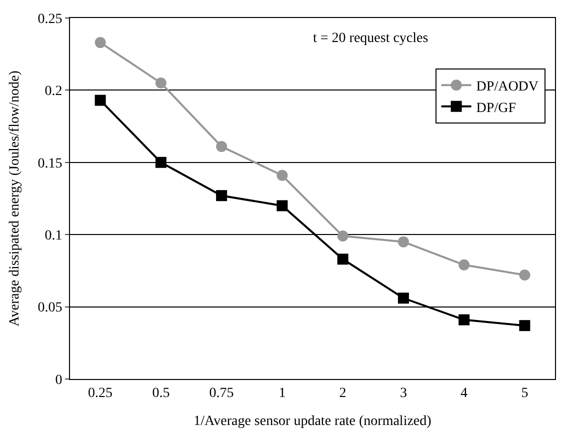  What do you see at coordinates (50, 164) in the screenshot?
I see `y-tick-label: 0.15` at bounding box center [50, 164].